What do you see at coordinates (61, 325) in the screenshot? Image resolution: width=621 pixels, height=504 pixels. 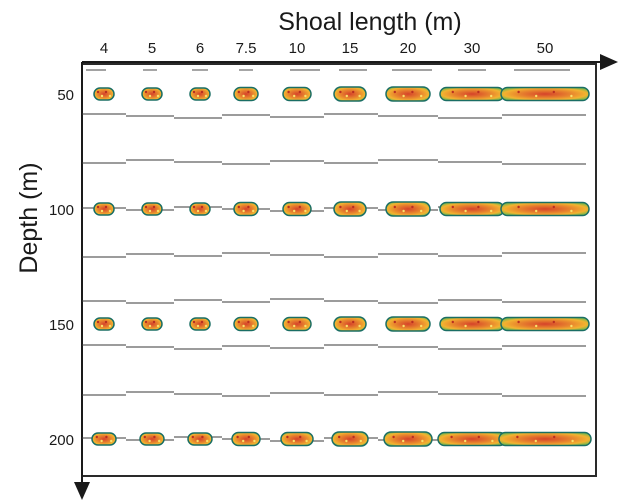 I see `y-tick-label: 150` at bounding box center [61, 325].